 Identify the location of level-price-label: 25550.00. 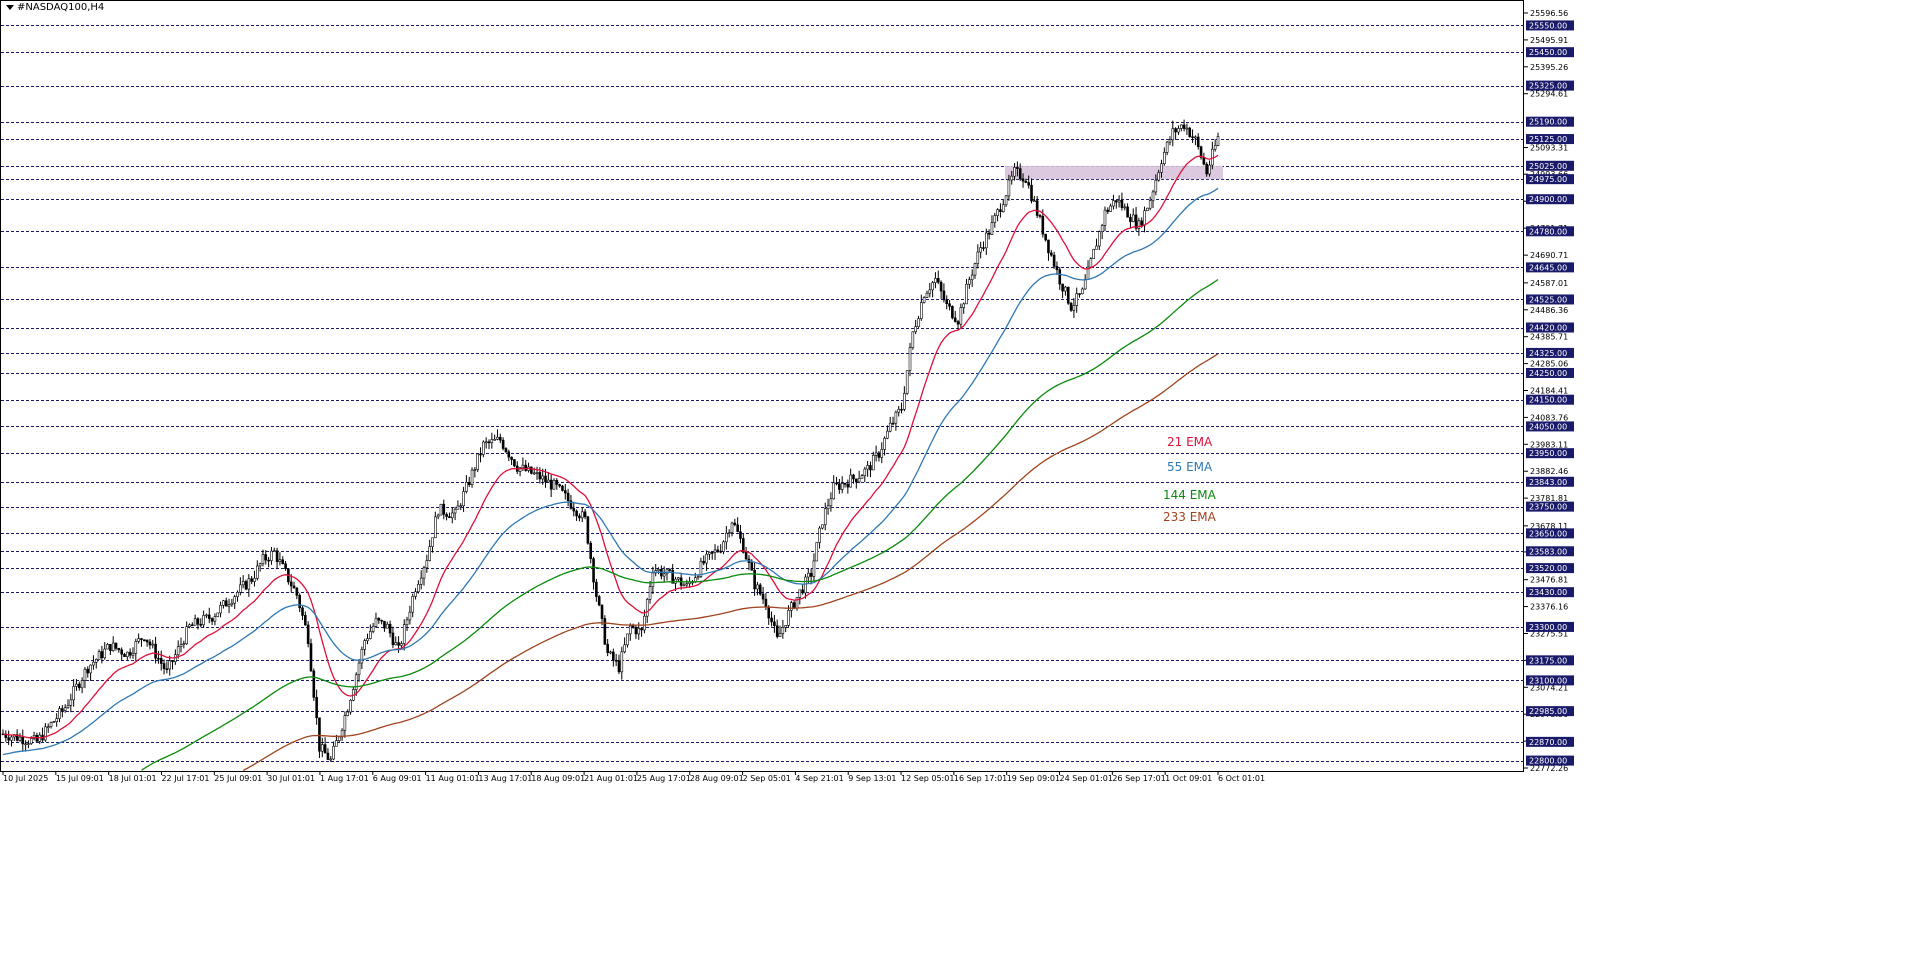
(1548, 25).